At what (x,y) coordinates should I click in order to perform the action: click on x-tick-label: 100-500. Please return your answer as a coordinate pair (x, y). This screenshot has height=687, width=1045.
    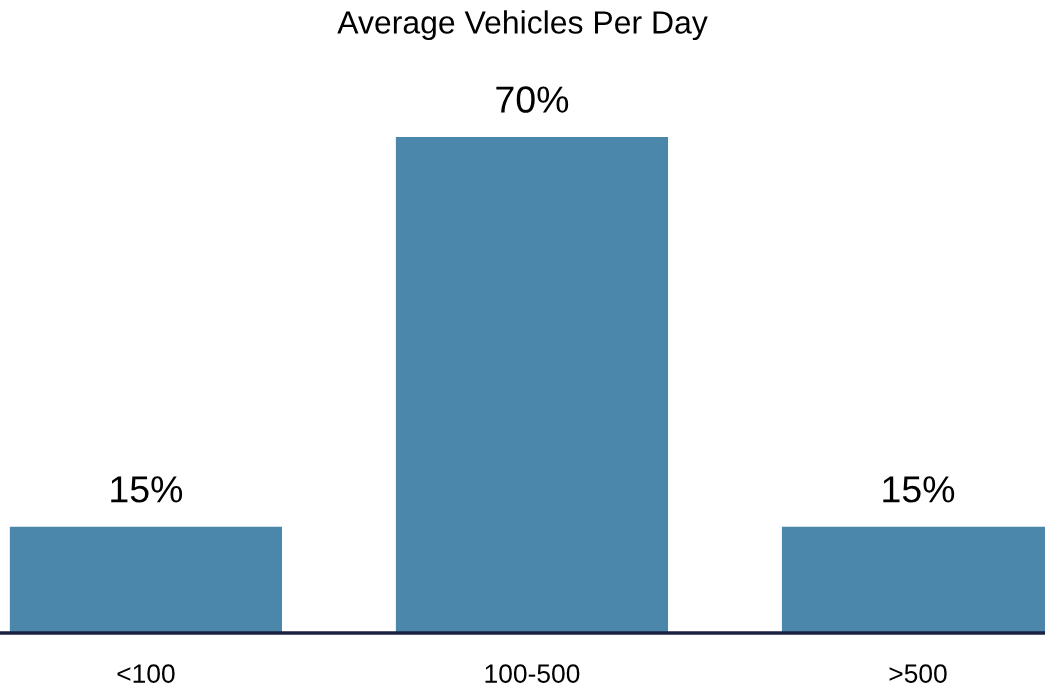
    Looking at the image, I should click on (532, 673).